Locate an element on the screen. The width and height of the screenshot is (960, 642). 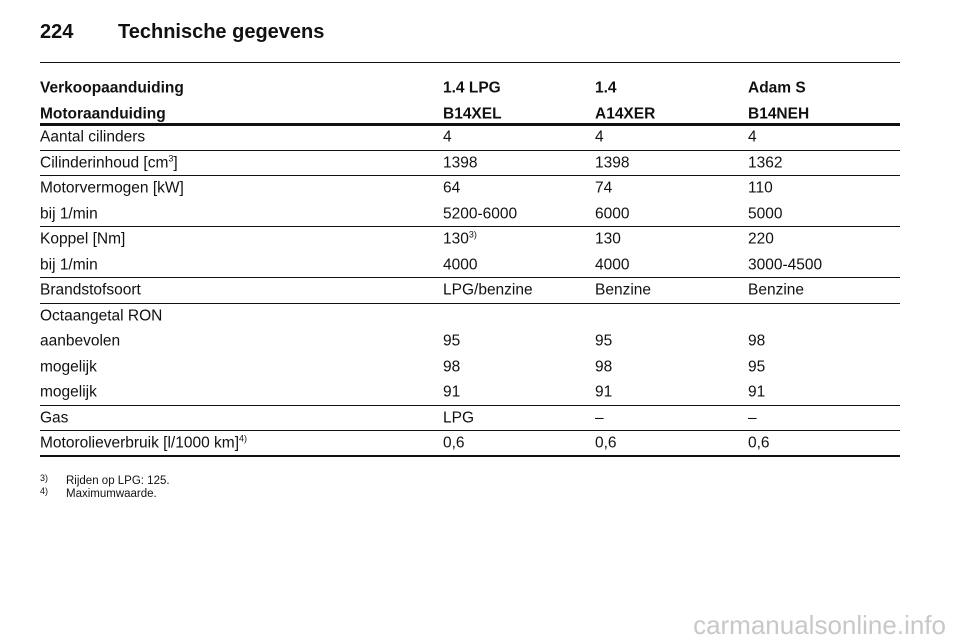
table-cell: A14XER is located at coordinates (625, 113).